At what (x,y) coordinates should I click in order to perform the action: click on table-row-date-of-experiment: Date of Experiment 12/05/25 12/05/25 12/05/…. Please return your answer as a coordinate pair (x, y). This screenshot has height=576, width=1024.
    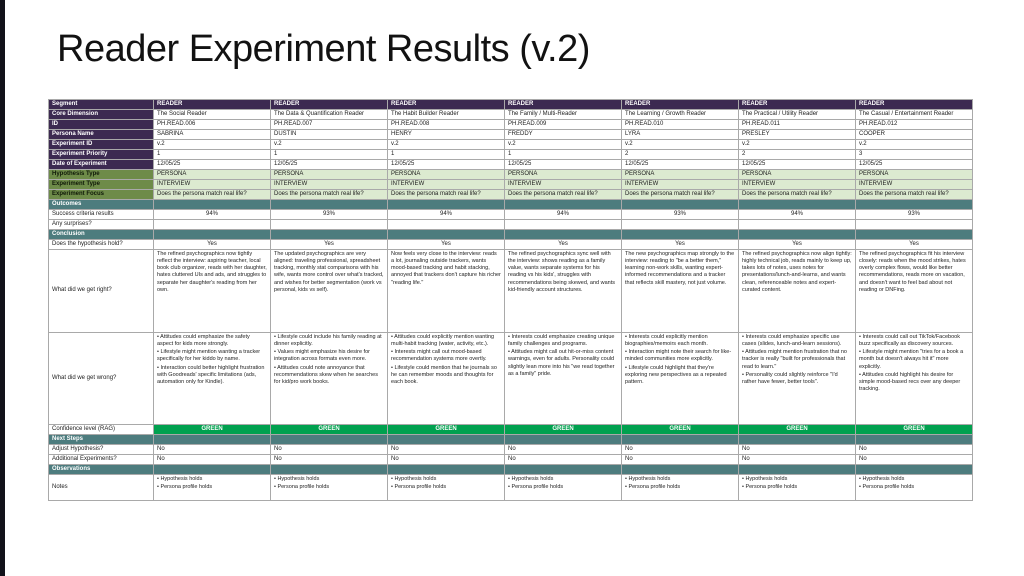
    Looking at the image, I should click on (510, 164).